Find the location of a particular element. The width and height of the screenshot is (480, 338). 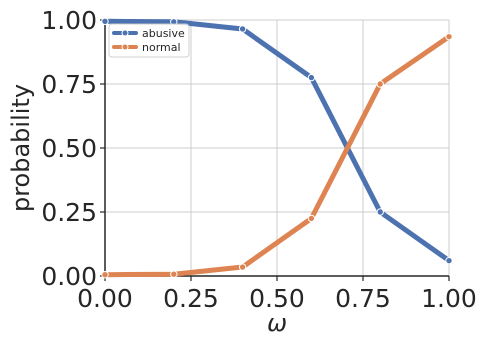

legend-label-normal: normal is located at coordinates (161, 47).